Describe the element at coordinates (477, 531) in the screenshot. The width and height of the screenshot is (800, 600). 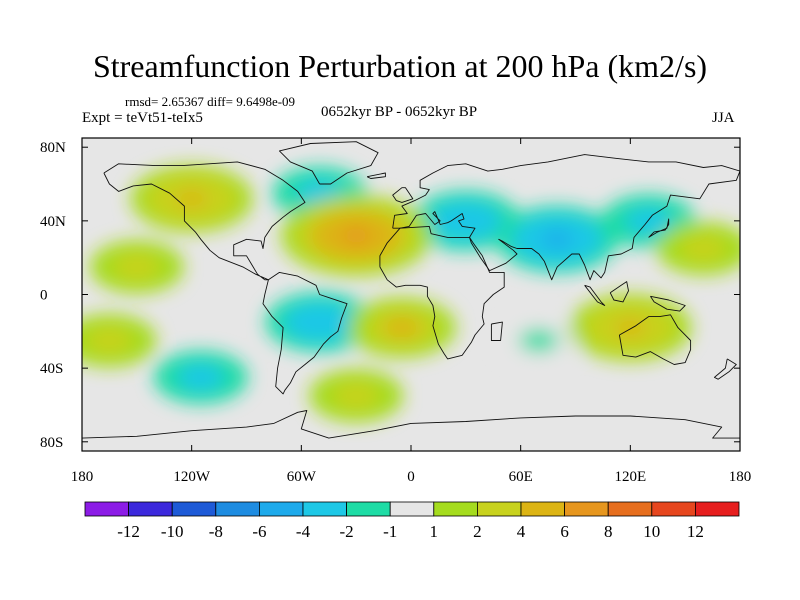
I see `colorbar-tick-label: 2` at that location.